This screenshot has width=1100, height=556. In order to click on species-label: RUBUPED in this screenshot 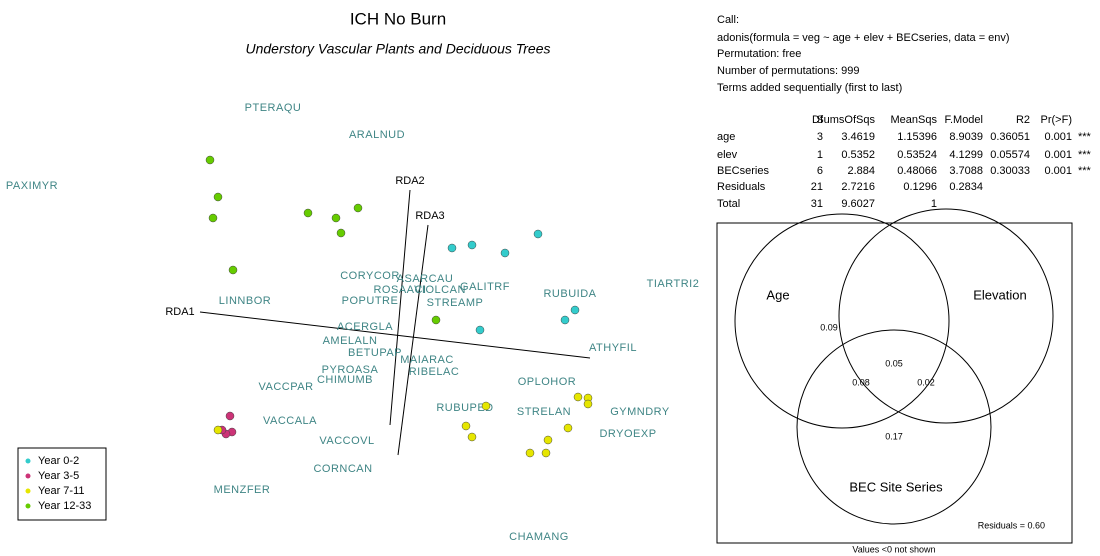, I will do `click(464, 408)`.